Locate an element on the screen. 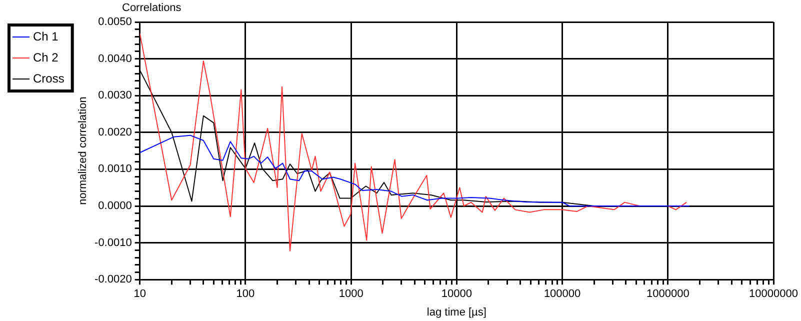  y-tick-label: 0.0030 is located at coordinates (115, 96).